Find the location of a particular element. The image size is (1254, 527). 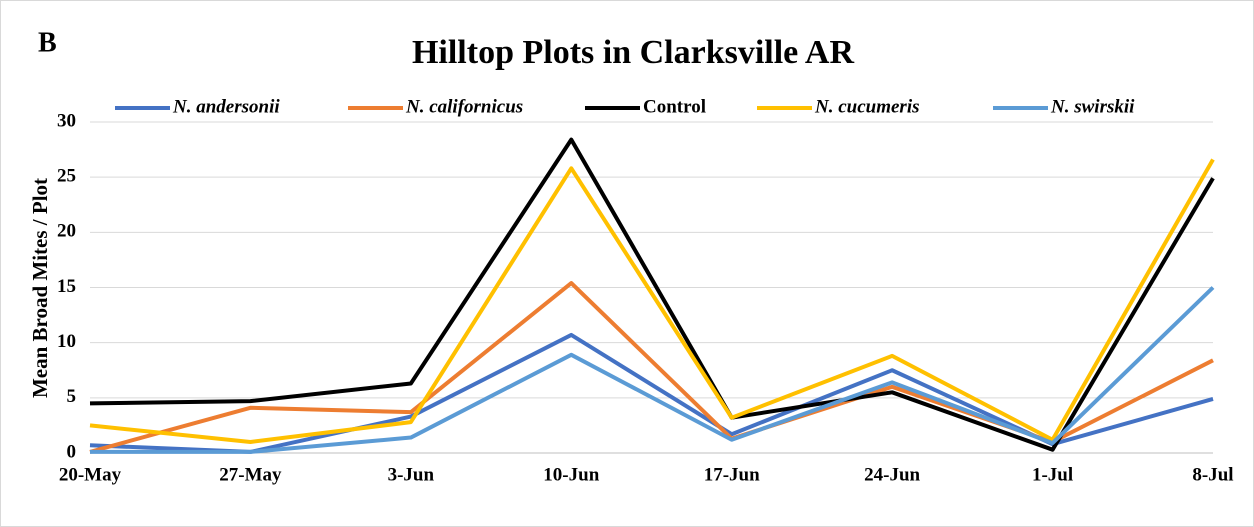

x-tick-label: 17-Jun is located at coordinates (732, 474).